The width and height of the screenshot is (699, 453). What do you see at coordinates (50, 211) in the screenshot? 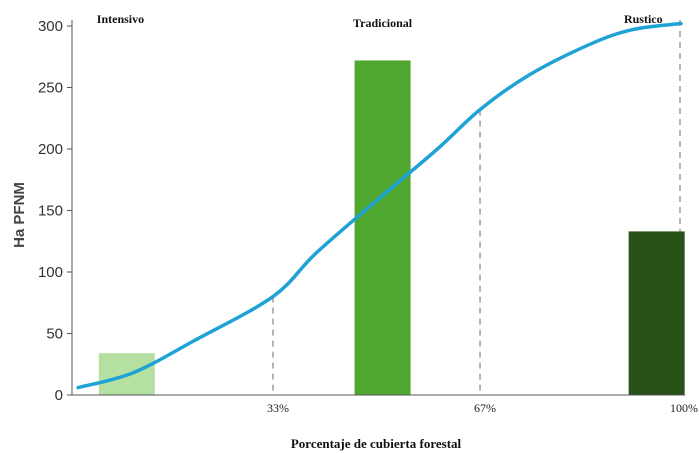
I see `y-tick-label: 150` at bounding box center [50, 211].